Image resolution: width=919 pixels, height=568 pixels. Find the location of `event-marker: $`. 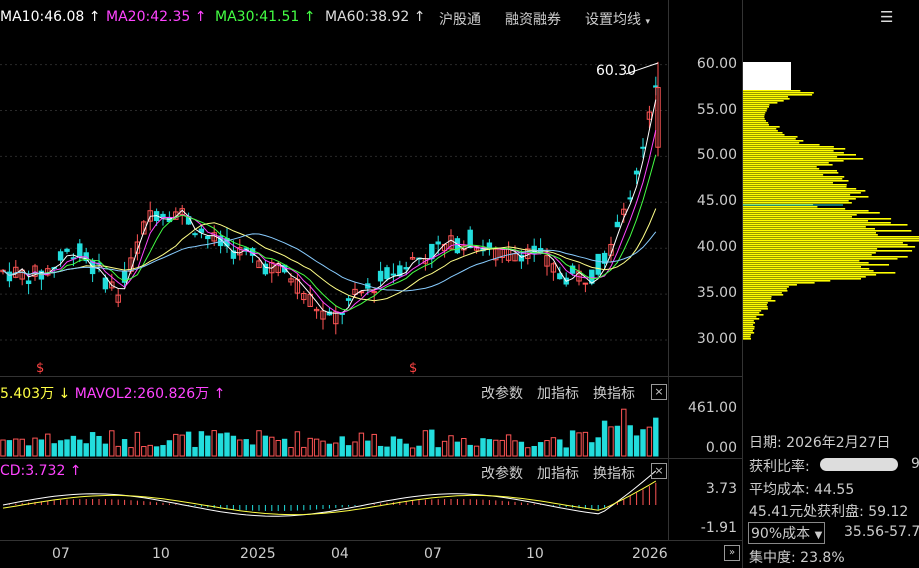

event-marker: $ is located at coordinates (413, 368).